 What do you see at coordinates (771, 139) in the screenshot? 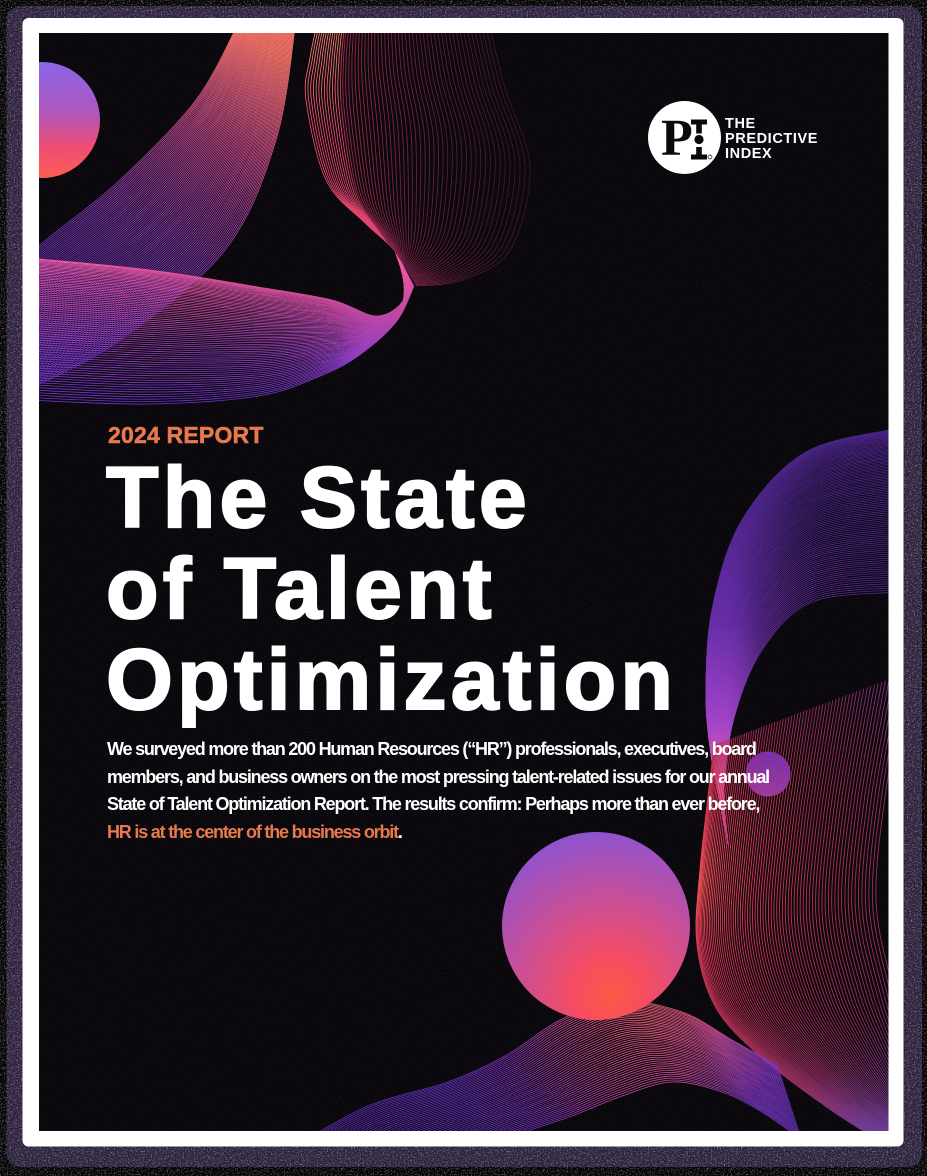
I see `svg-text: PREDICTIVE` at bounding box center [771, 139].